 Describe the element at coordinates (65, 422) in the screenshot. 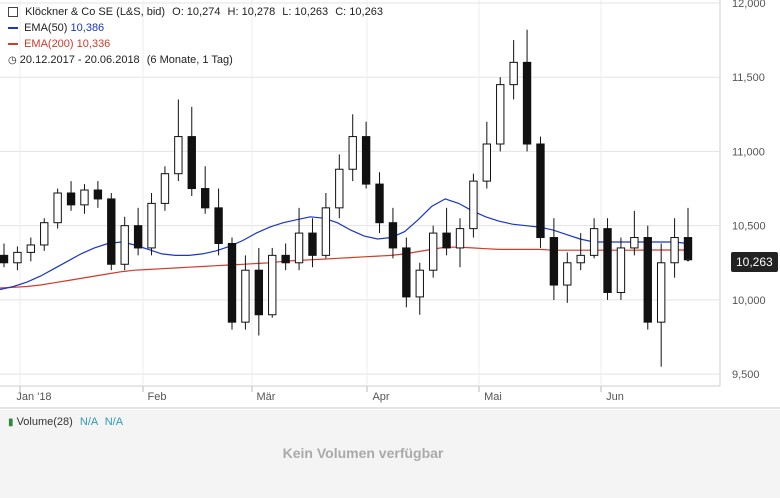

I see `volume-legend: ▮ Volume(28) N/A N/A` at that location.